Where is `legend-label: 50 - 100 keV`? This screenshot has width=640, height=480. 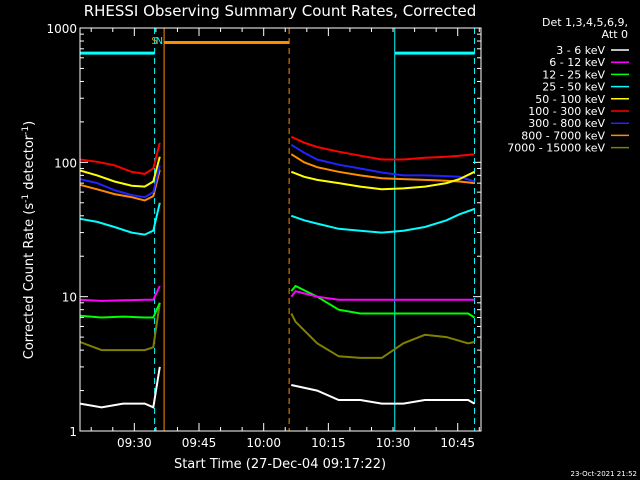
legend-label: 50 - 100 keV is located at coordinates (570, 99).